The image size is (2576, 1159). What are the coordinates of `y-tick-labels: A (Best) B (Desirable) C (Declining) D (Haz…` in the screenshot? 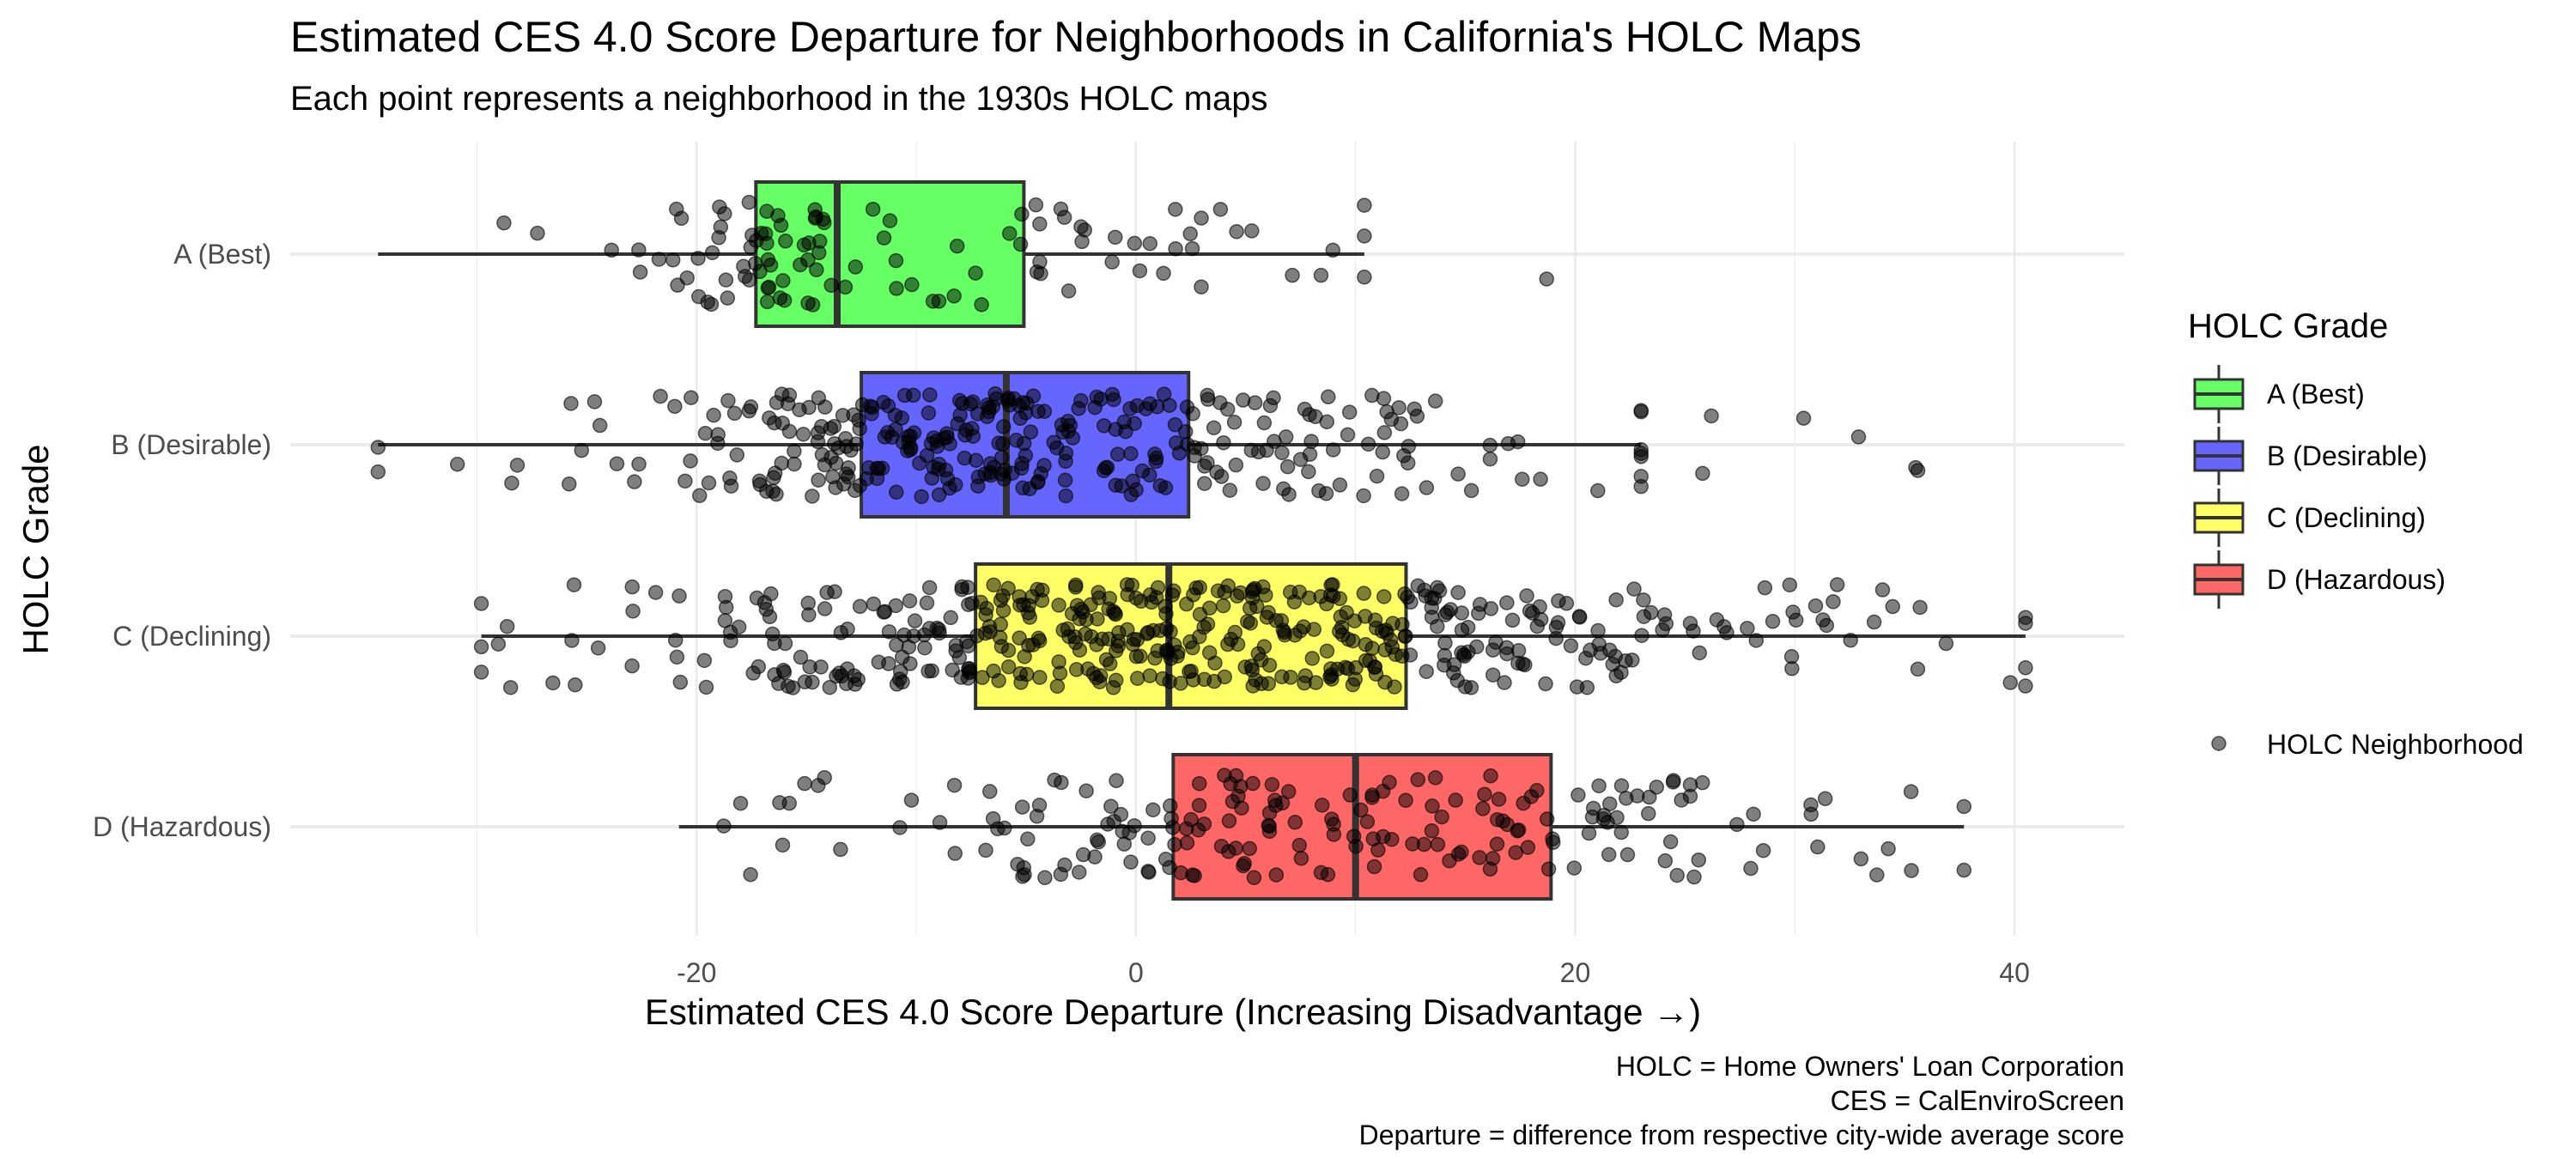 It's located at (182, 540).